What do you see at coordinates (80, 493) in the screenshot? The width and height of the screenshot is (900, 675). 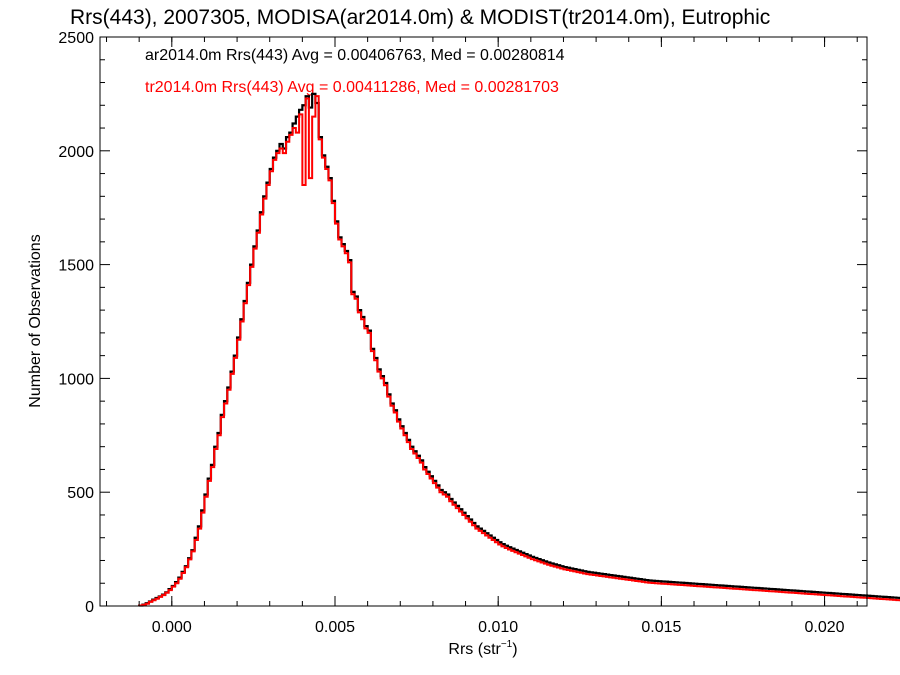 I see `y-tick-label: 500` at bounding box center [80, 493].